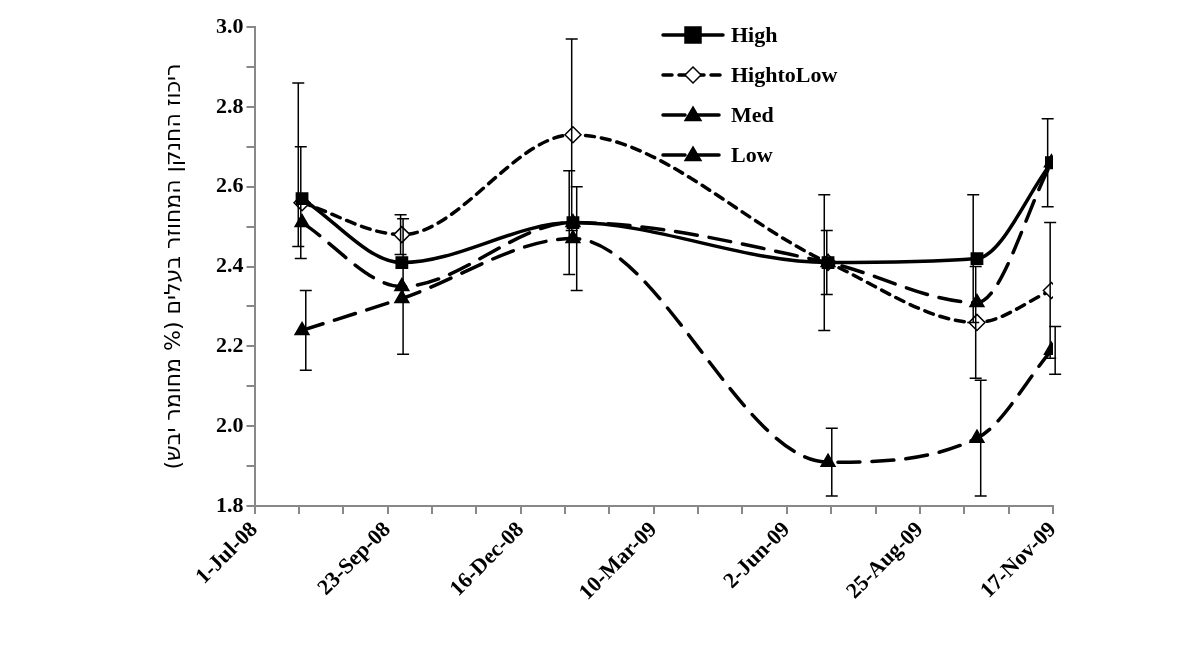  I want to click on y-tick-label: 2.0, so click(230, 424).